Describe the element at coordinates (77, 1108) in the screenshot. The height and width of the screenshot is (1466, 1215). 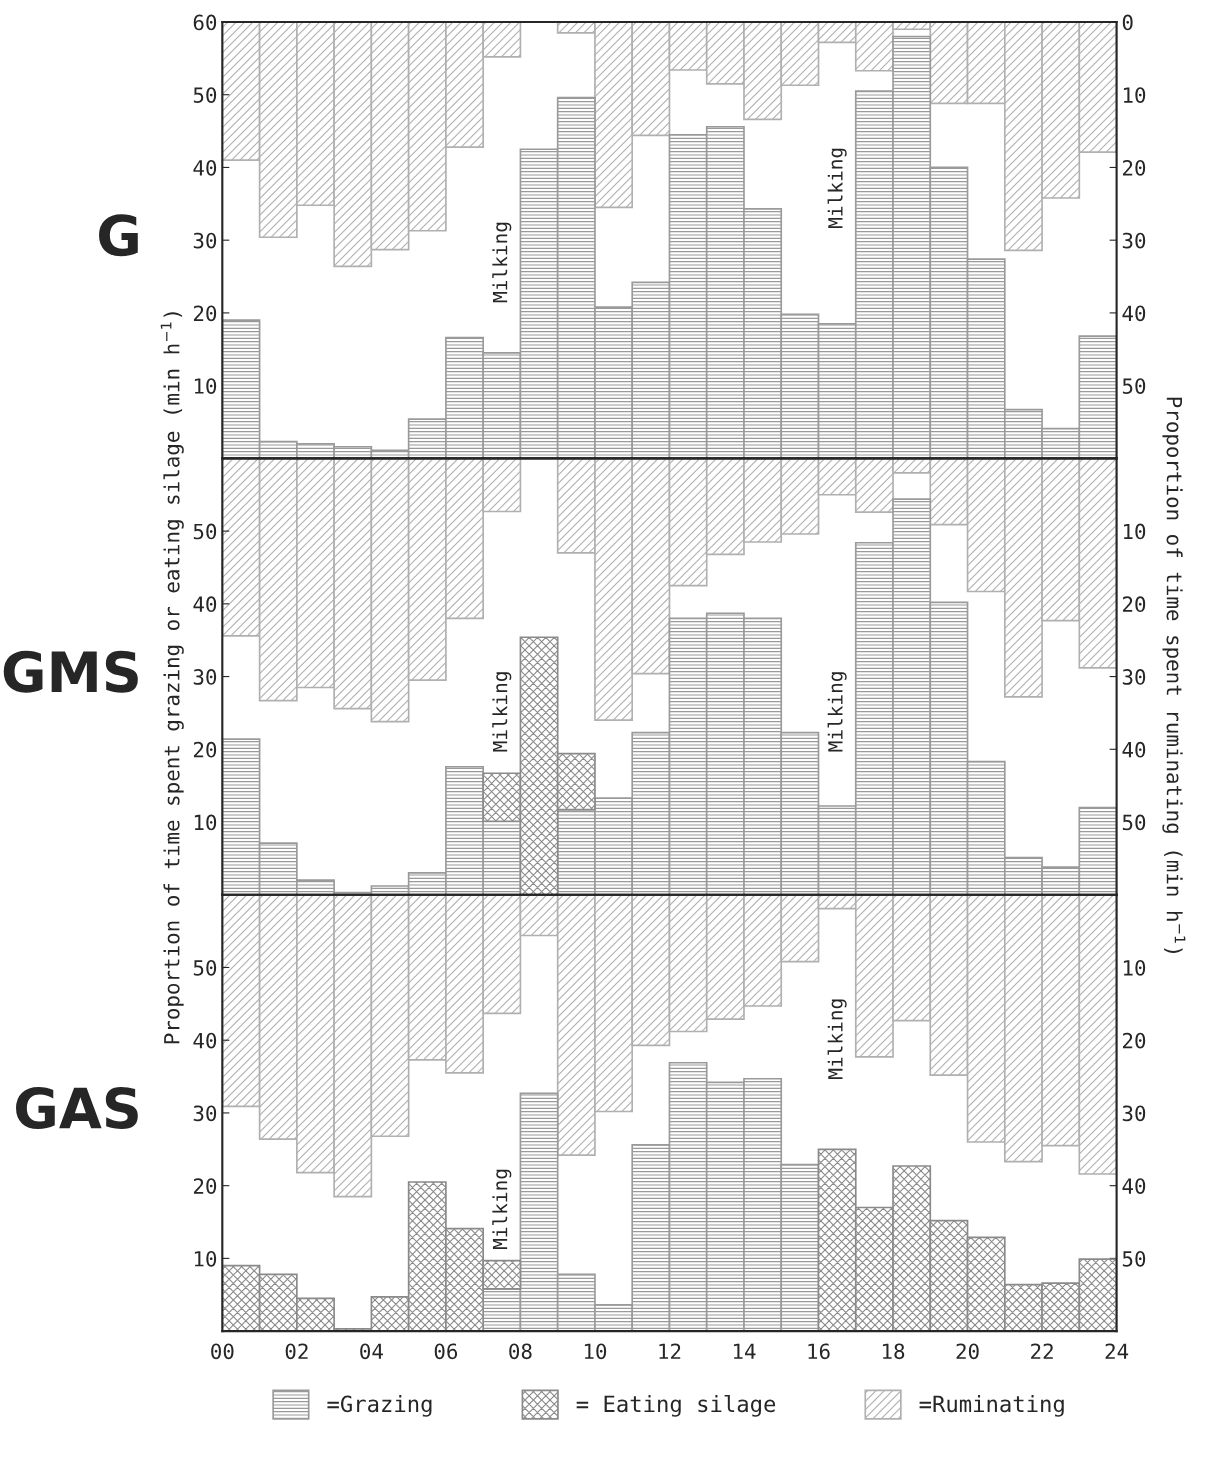
I see `text: GAS` at that location.